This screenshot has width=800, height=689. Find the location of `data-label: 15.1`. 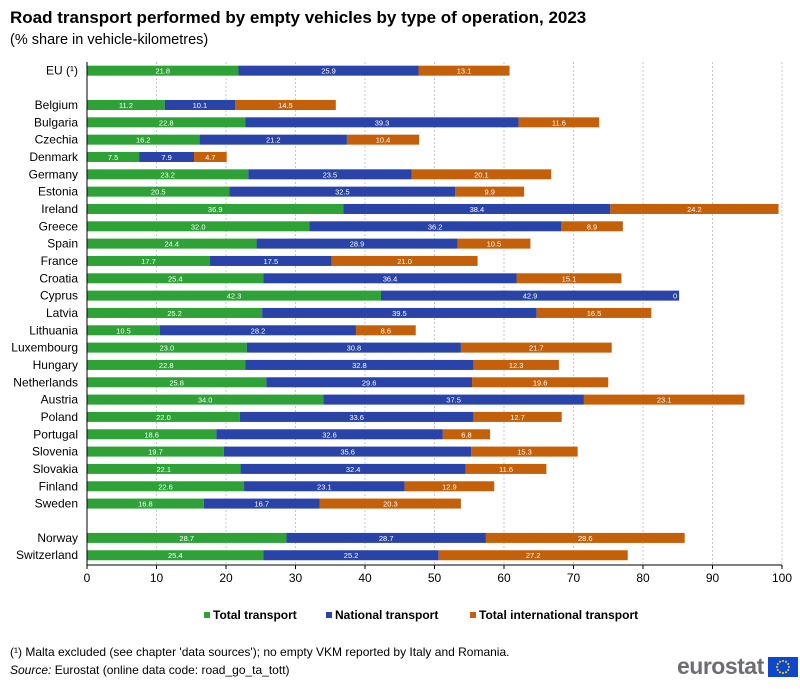

data-label: 15.1 is located at coordinates (569, 278).